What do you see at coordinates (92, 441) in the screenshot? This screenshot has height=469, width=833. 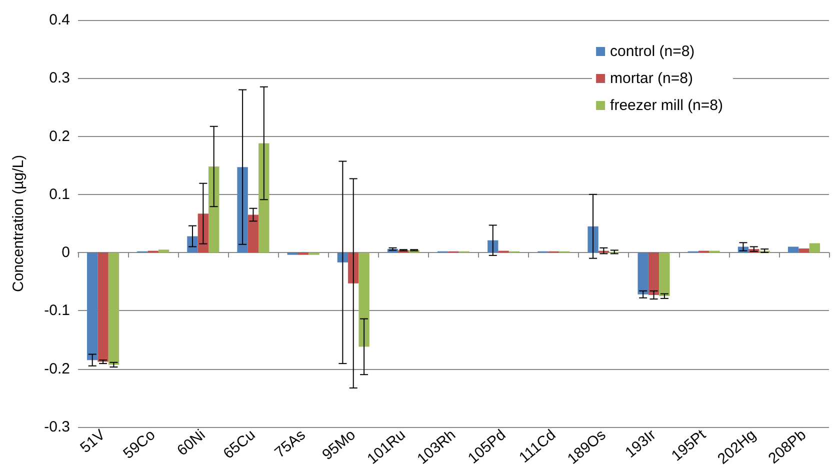 I see `x-tick-label: 51V` at bounding box center [92, 441].